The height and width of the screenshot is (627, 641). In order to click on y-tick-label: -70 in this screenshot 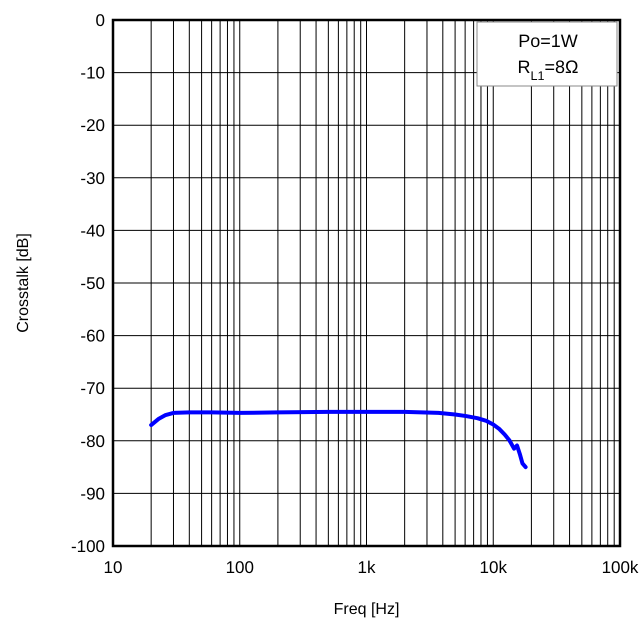, I will do `click(92, 388)`.